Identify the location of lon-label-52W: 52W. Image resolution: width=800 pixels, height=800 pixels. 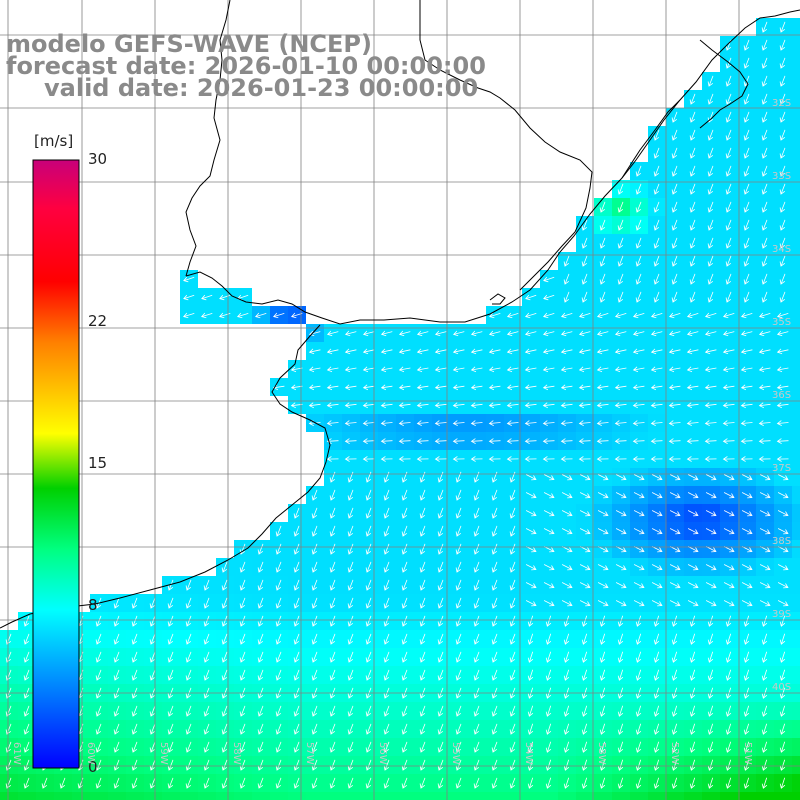
(674, 753).